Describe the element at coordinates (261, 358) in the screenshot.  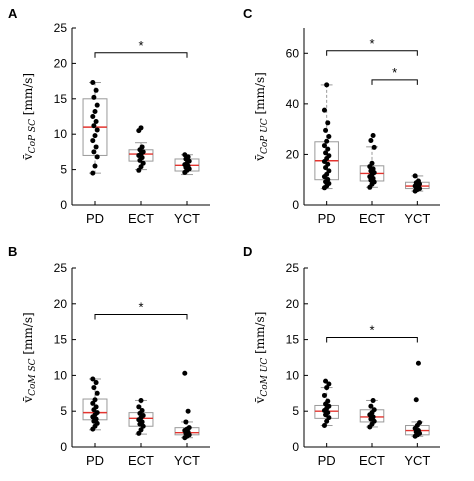
I see `y-axis-label: v̄CoM UC [mm/s]` at that location.